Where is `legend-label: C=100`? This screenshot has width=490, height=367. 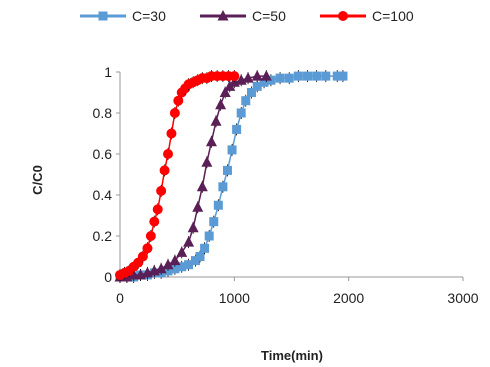 legend-label: C=100 is located at coordinates (393, 16).